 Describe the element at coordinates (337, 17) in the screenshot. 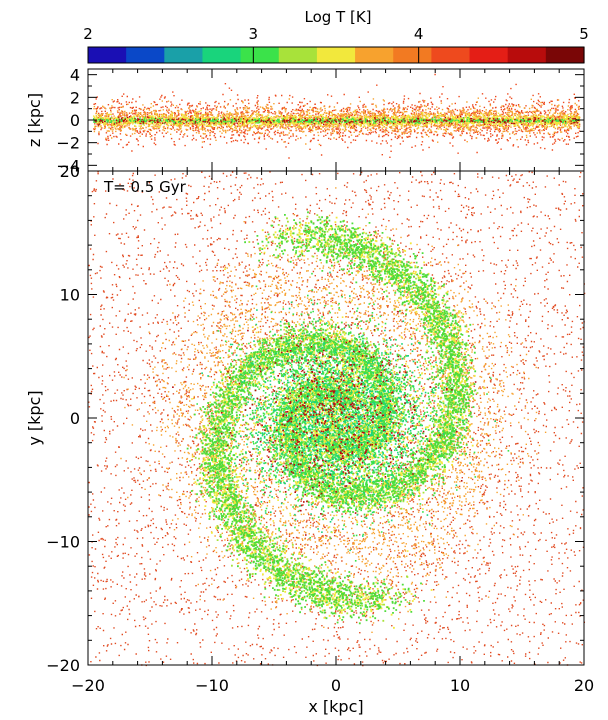

I see `colorbar-title: Log T [K]` at that location.